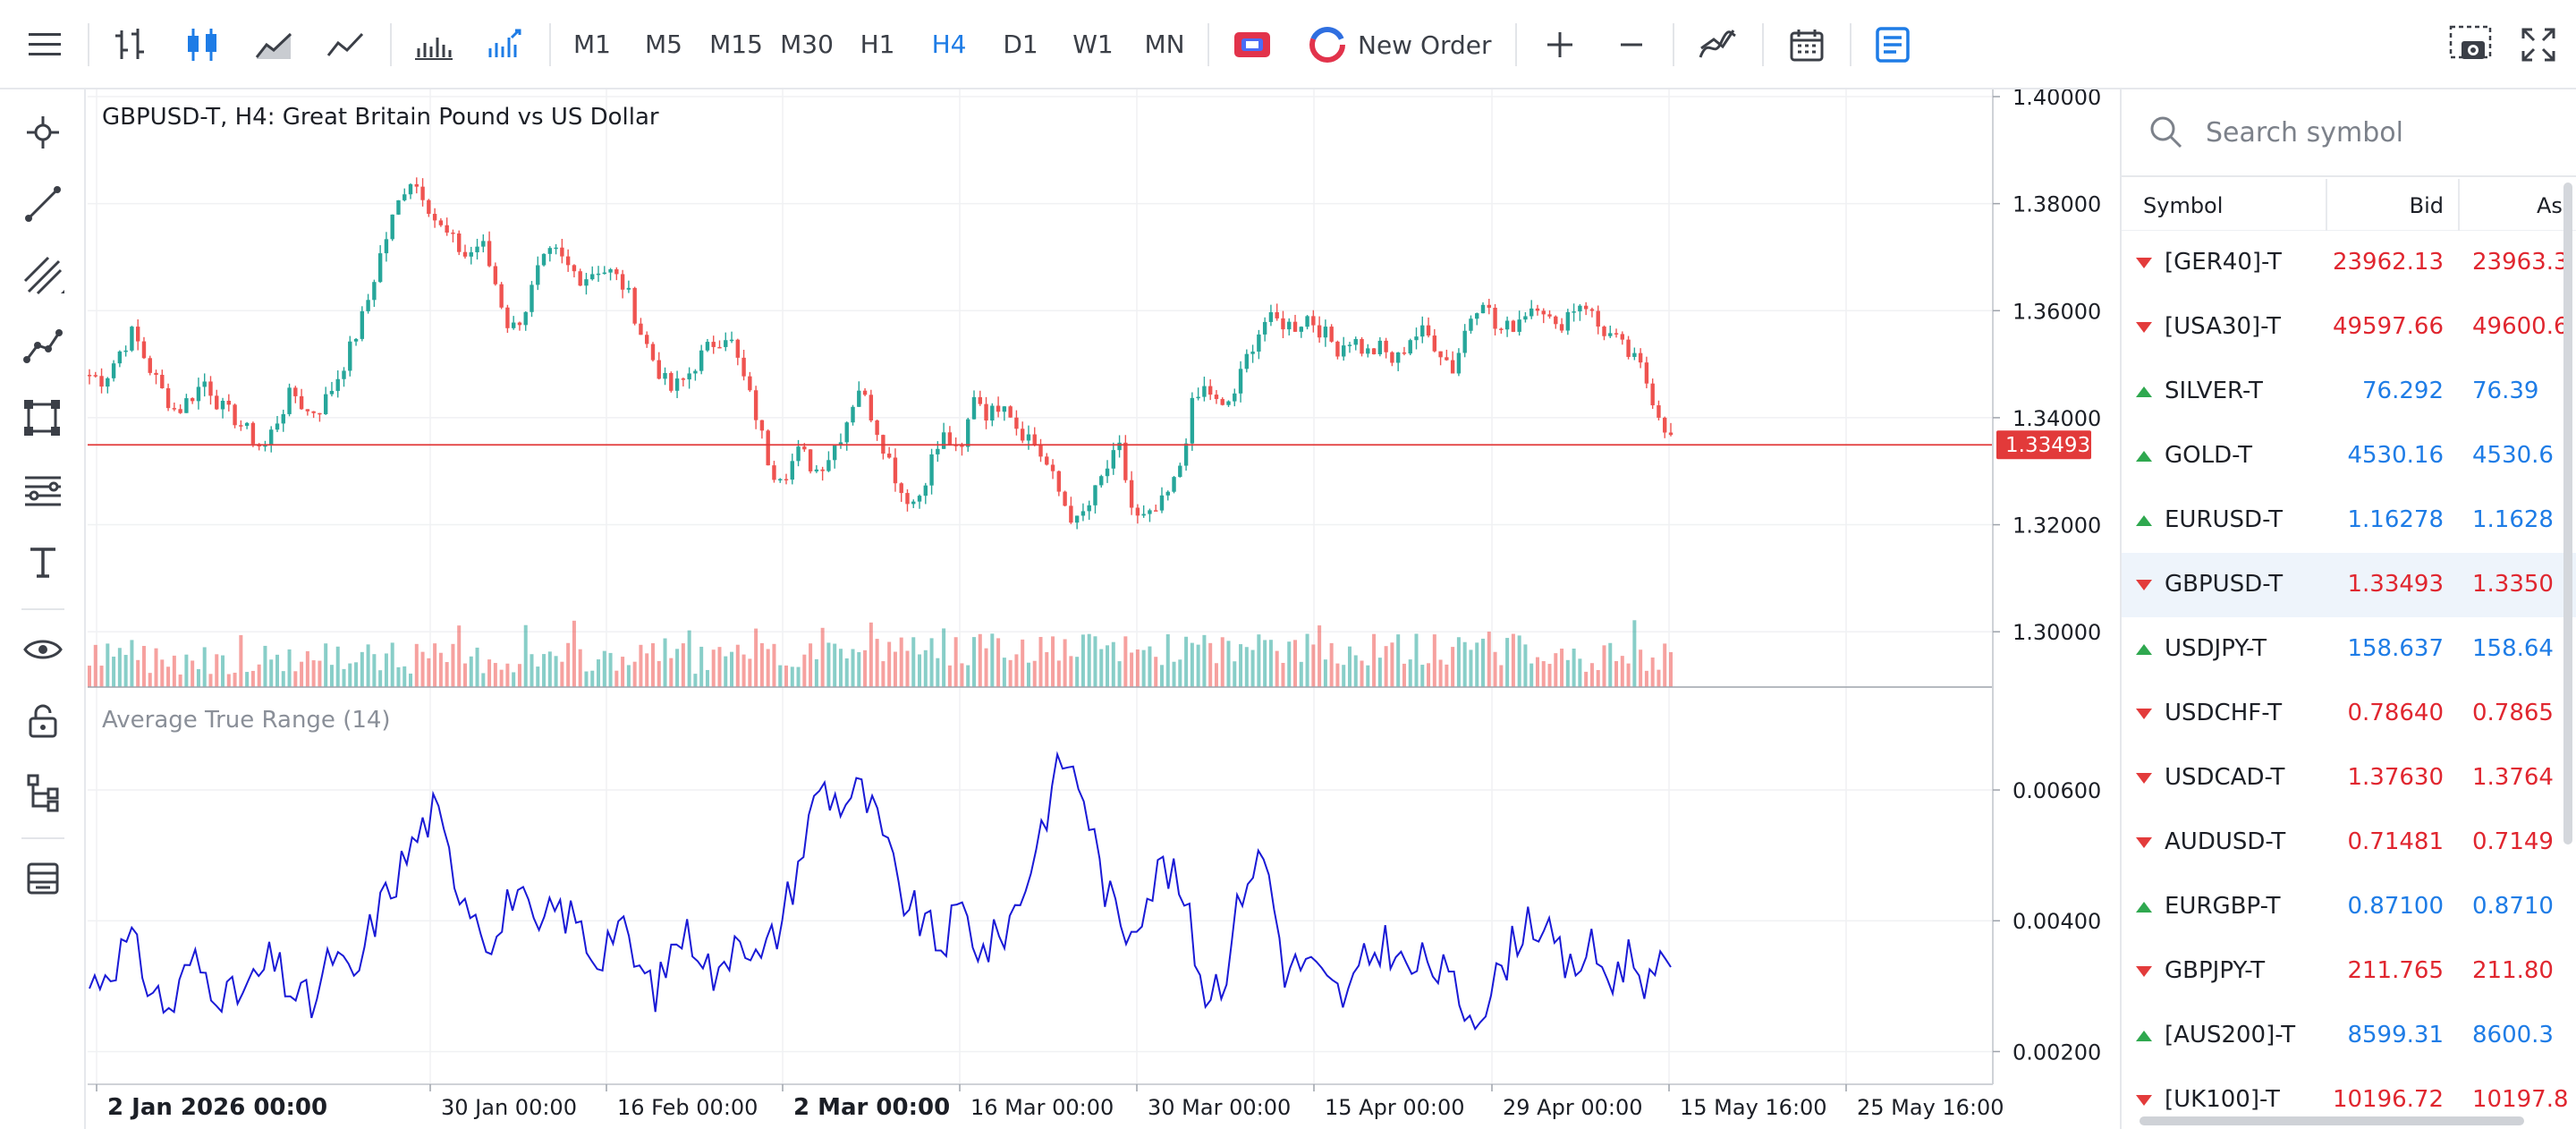  What do you see at coordinates (877, 44) in the screenshot?
I see `timeframe-h1: H1` at bounding box center [877, 44].